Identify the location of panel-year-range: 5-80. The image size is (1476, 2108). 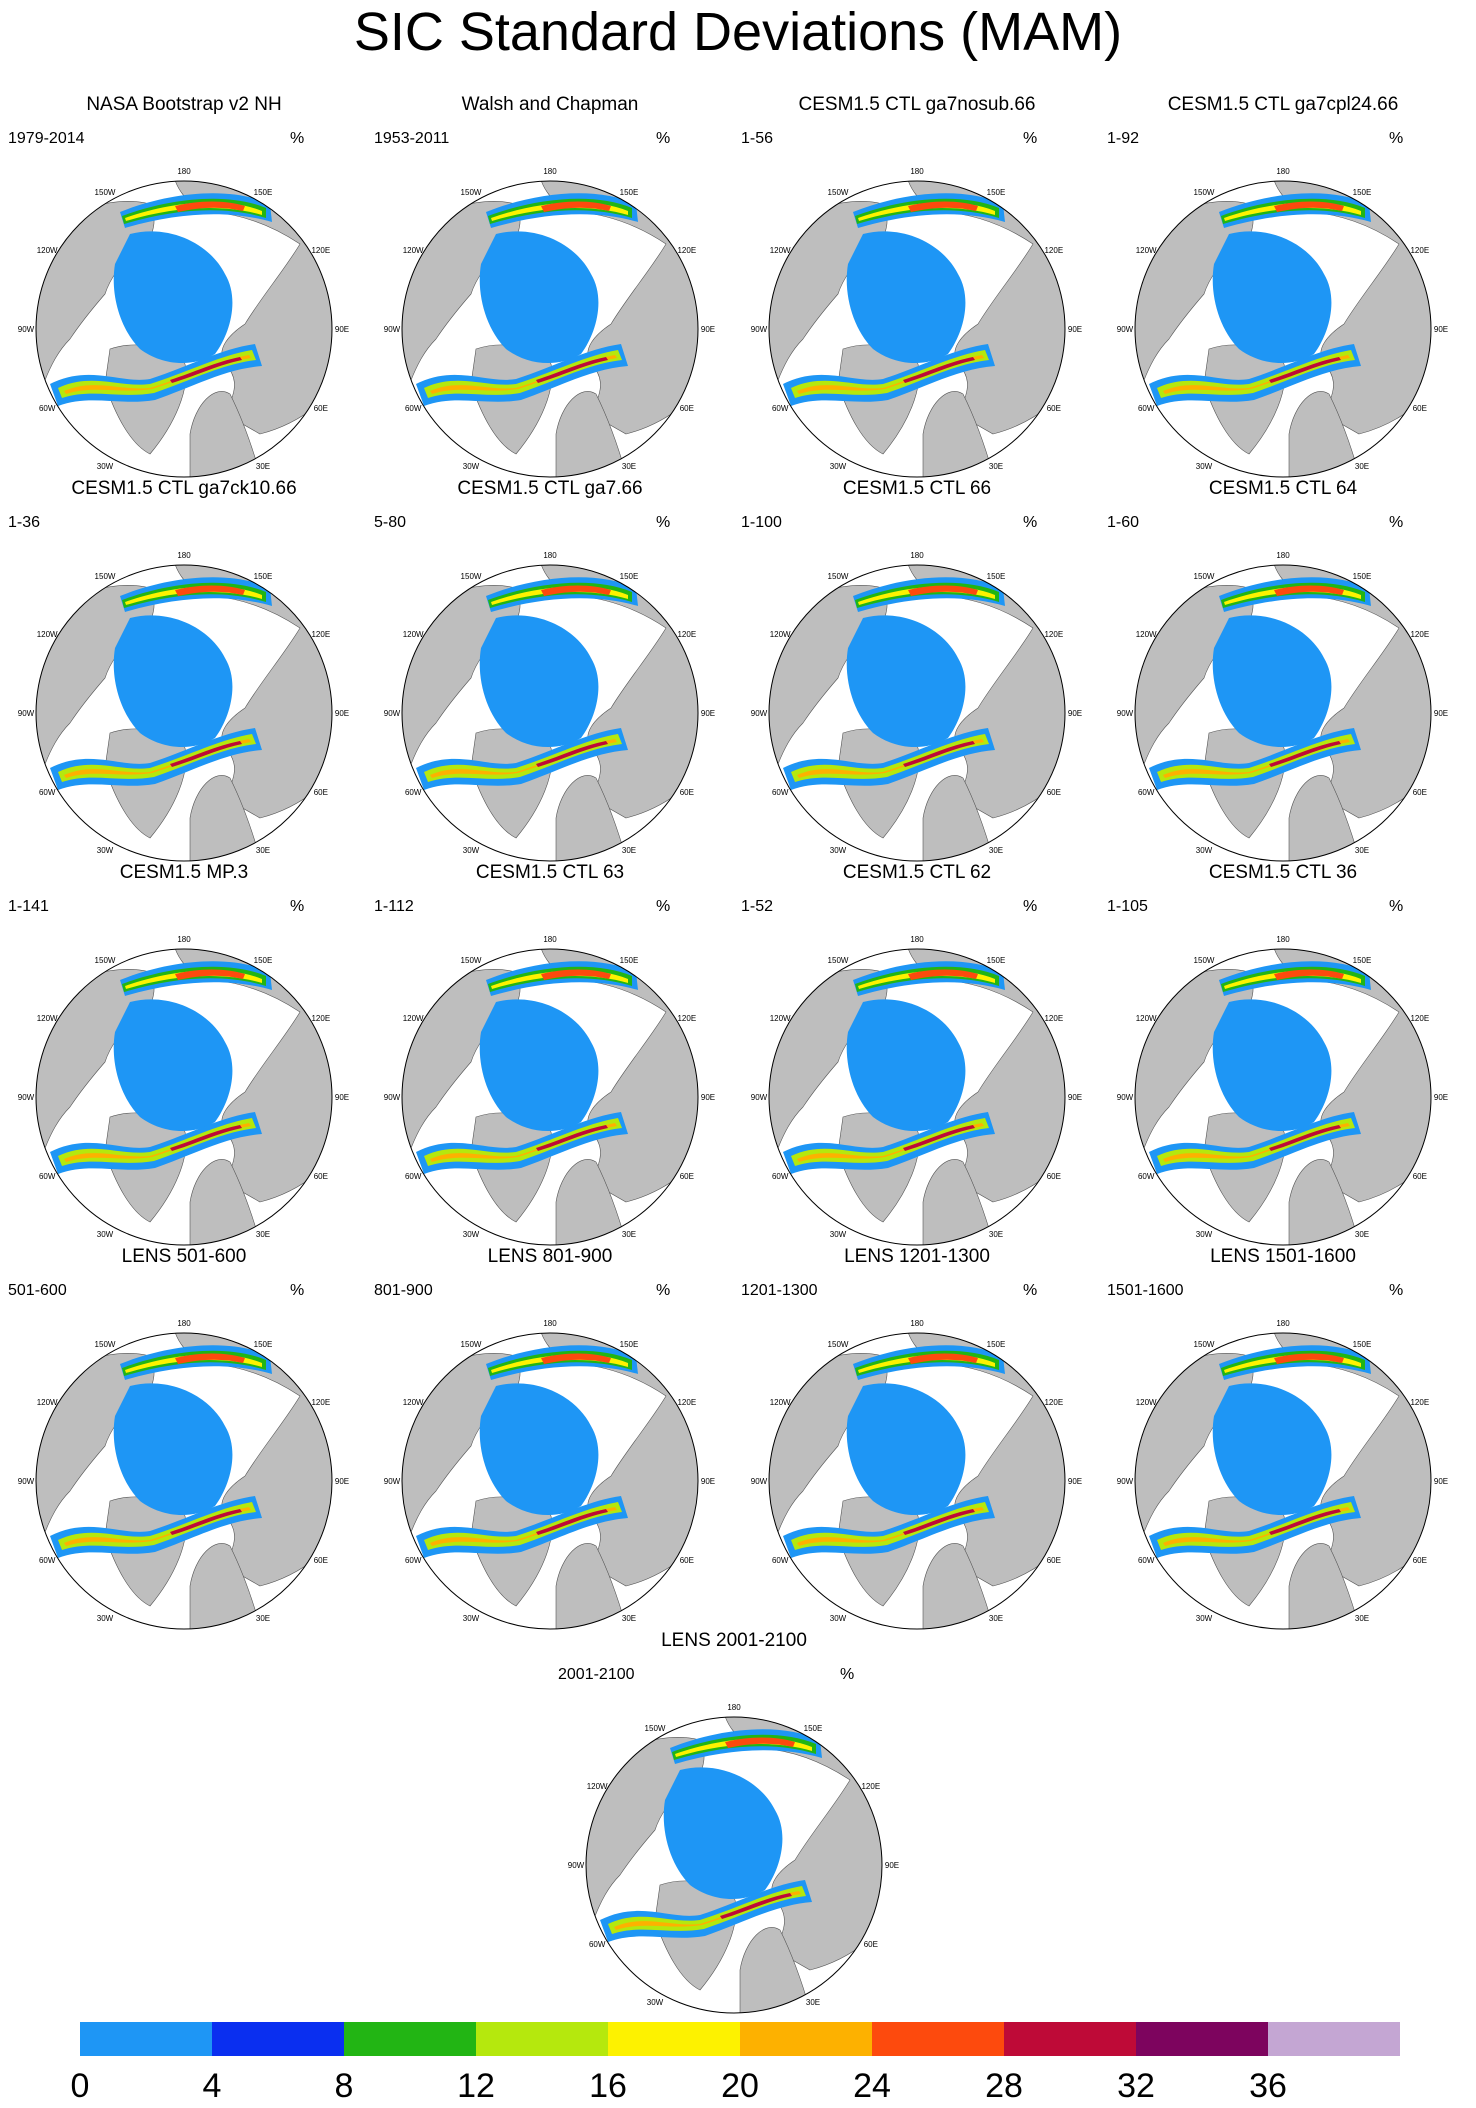
(390, 522).